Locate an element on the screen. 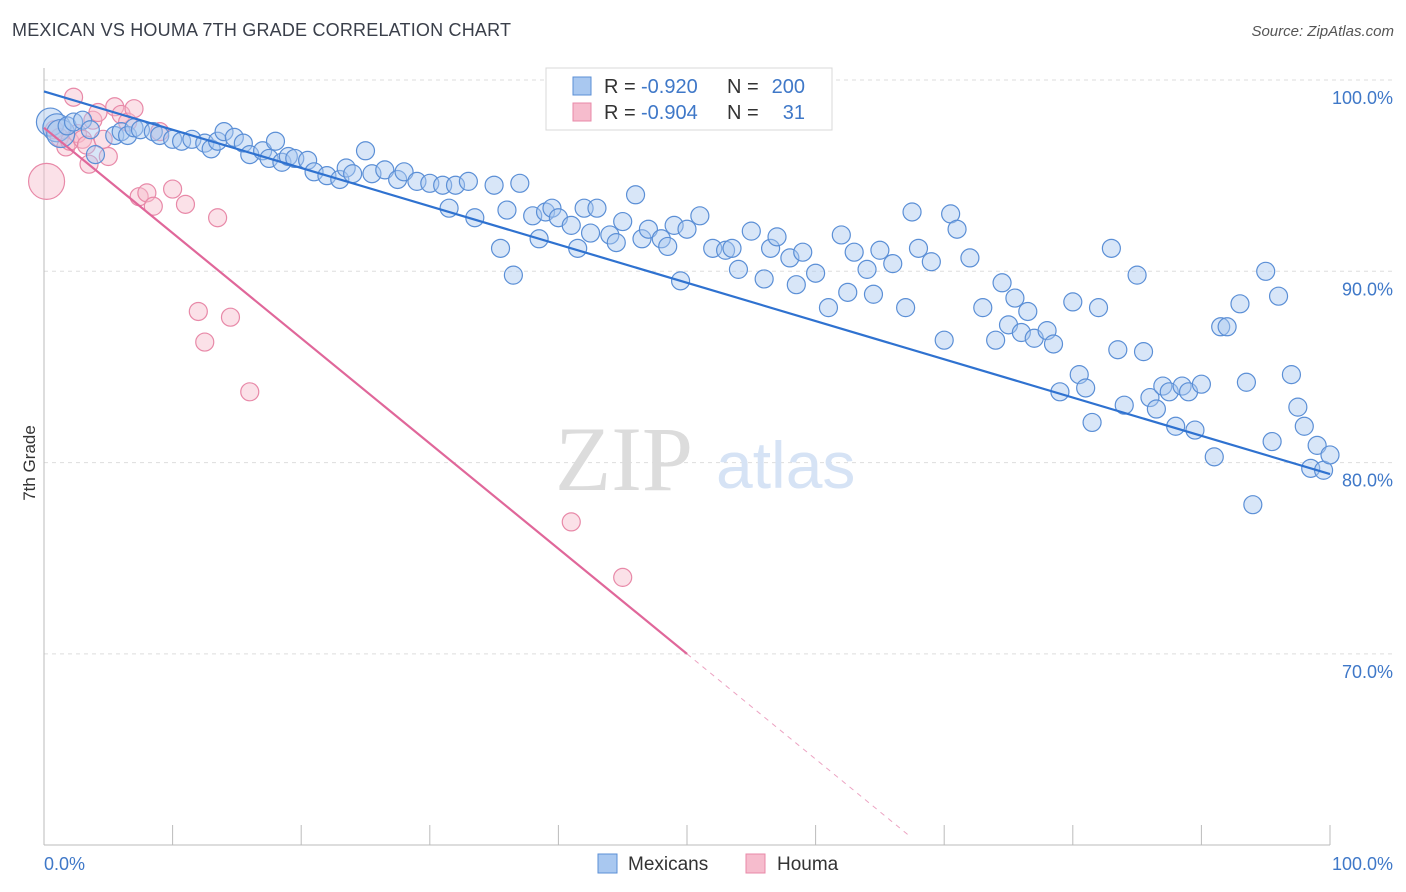 The image size is (1406, 892). legend-r-value: -0.920 is located at coordinates (669, 87).